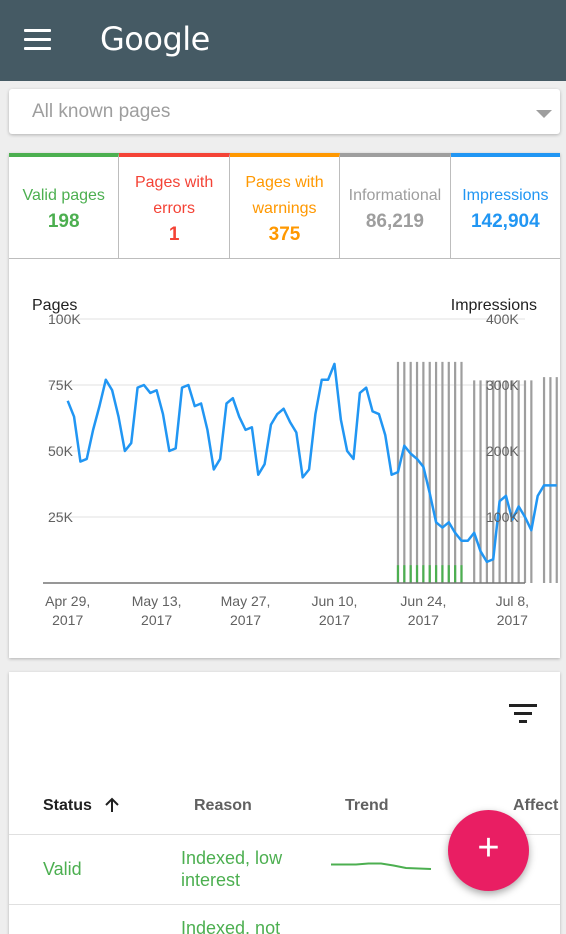 Image resolution: width=566 pixels, height=934 pixels. Describe the element at coordinates (505, 221) in the screenshot. I see `tile-value: 142,904` at that location.